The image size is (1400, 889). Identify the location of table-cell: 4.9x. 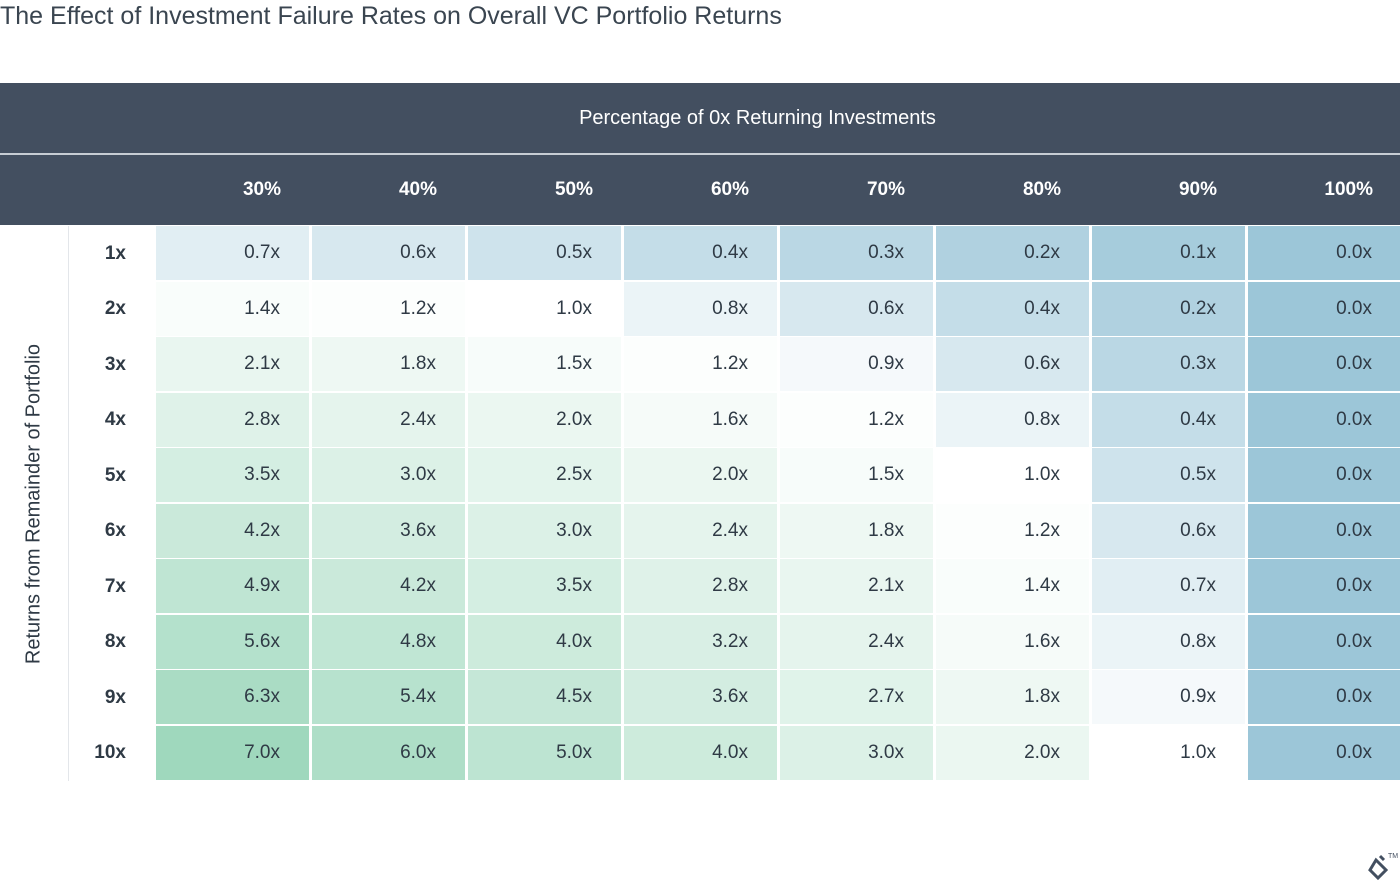
(233, 586).